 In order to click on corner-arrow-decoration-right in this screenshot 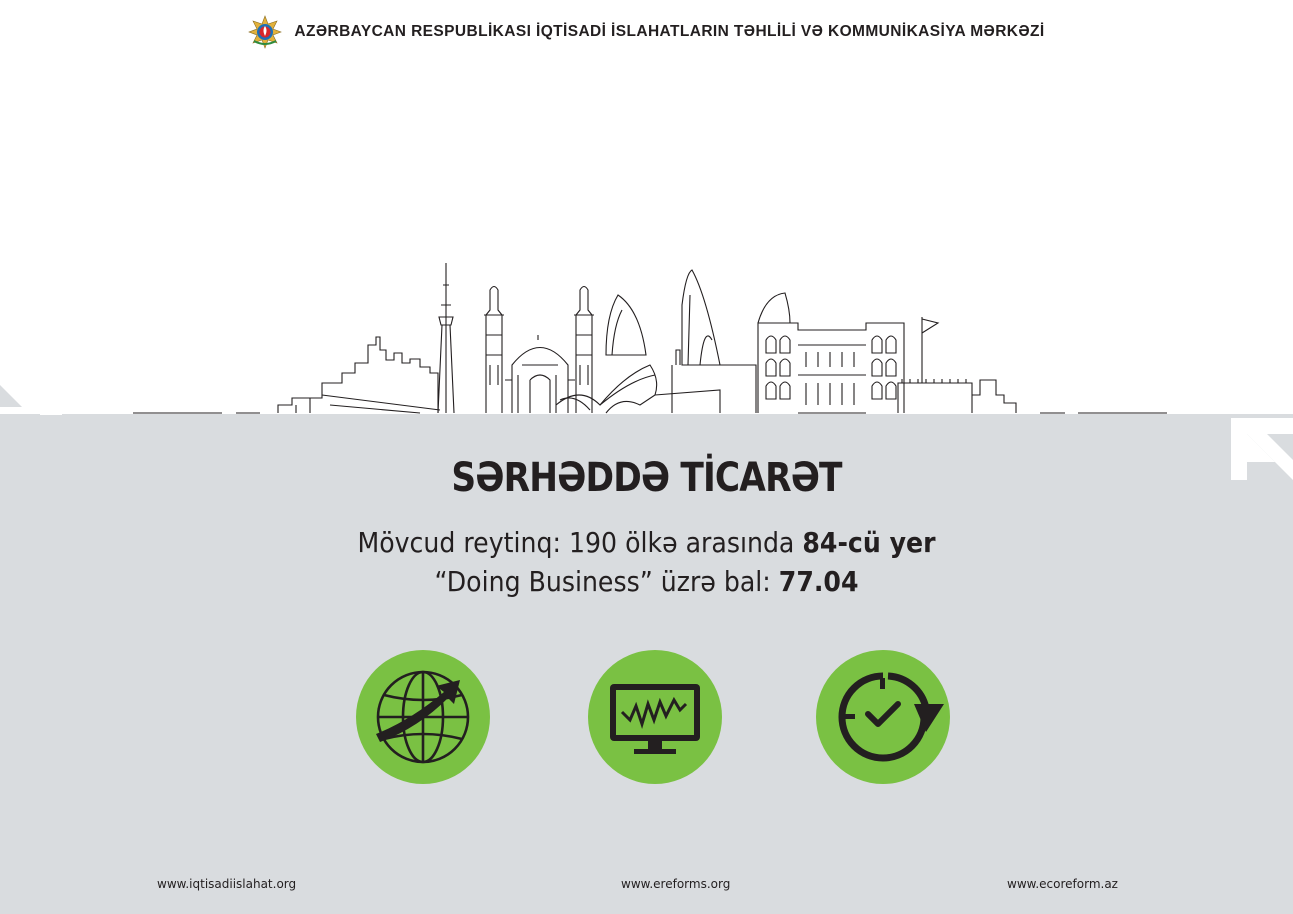, I will do `click(1262, 449)`.